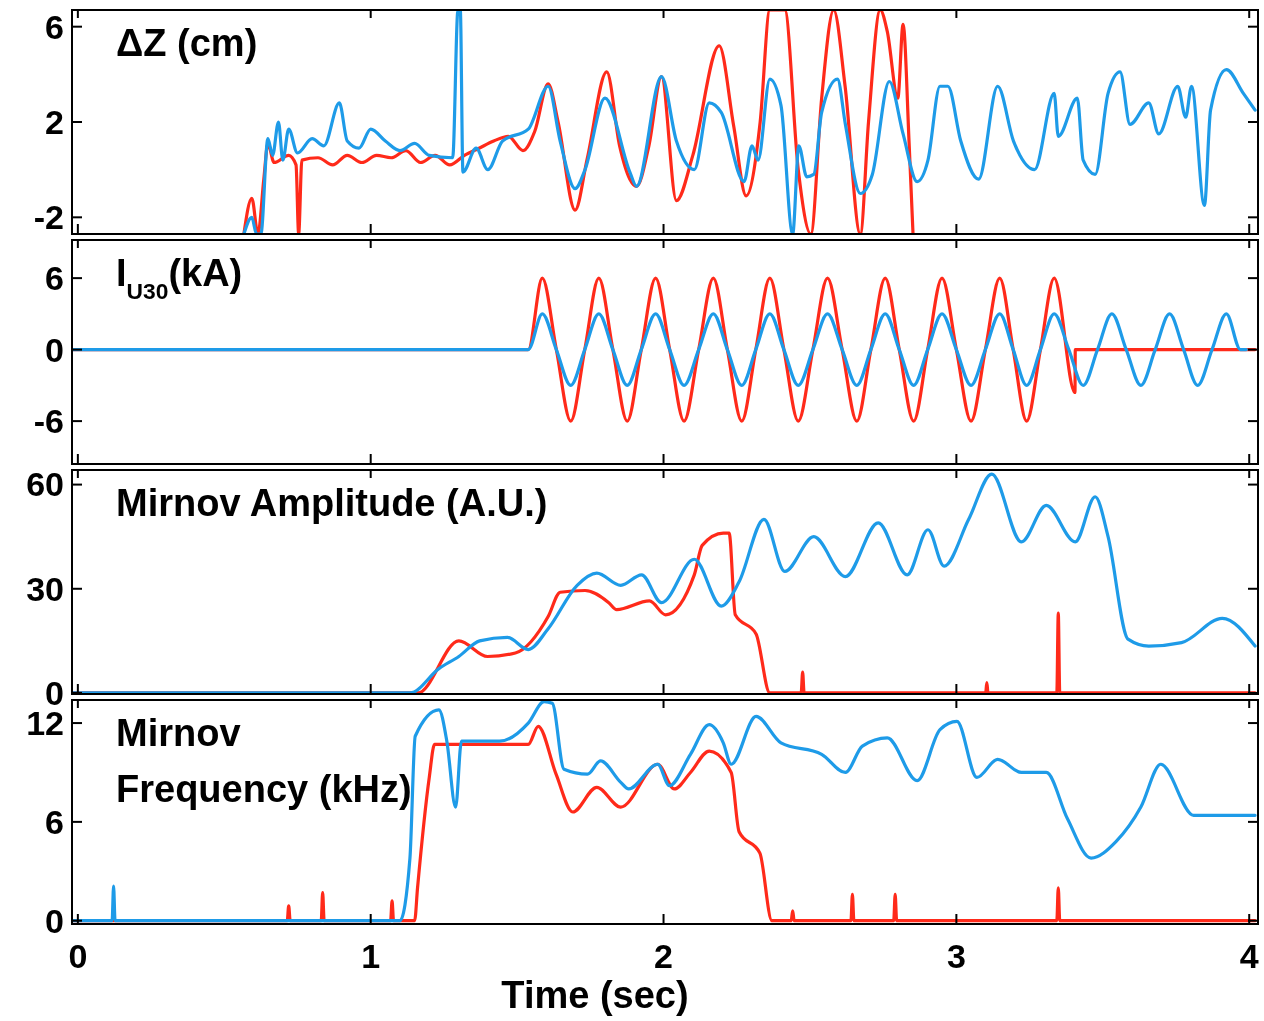 Image resolution: width=1264 pixels, height=1021 pixels. I want to click on y-tick-label: -2, so click(48, 217).